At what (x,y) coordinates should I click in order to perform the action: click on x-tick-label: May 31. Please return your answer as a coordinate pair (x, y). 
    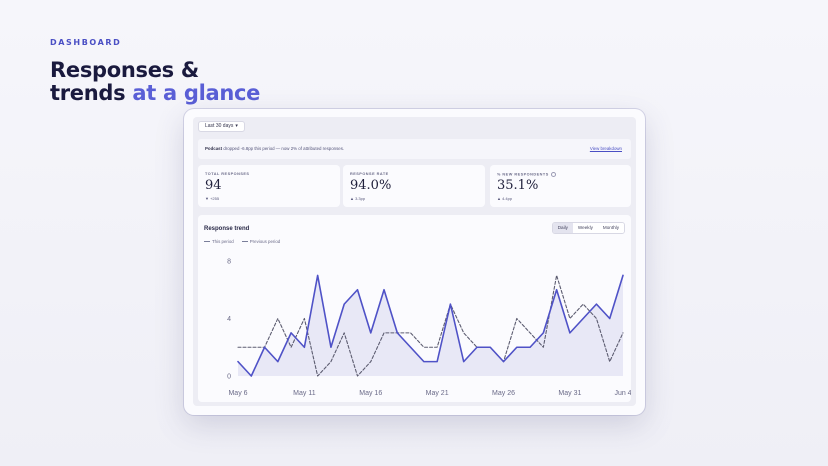
    Looking at the image, I should click on (569, 393).